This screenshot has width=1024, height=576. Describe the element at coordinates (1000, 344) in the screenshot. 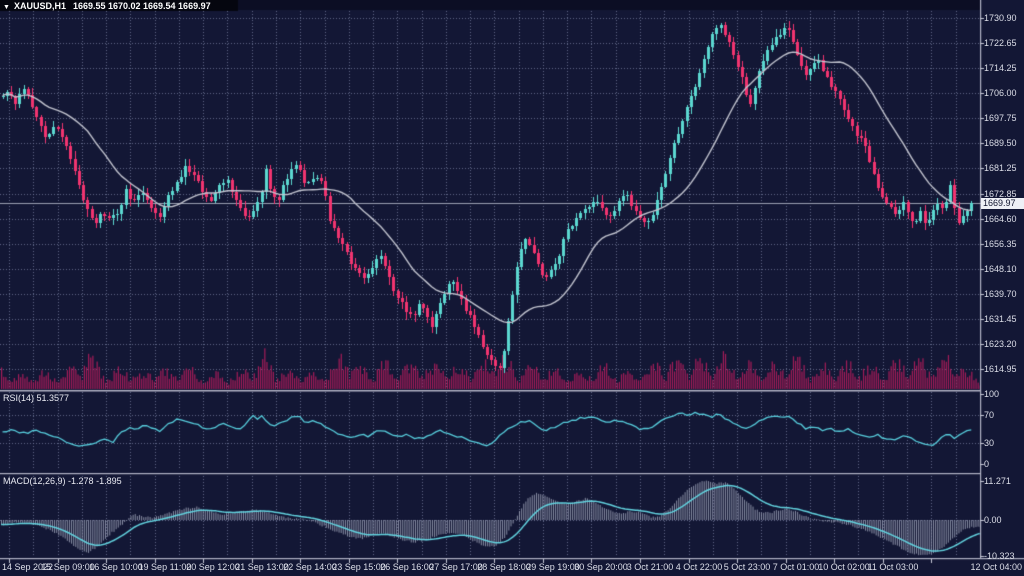

I see `price-tick-label: 1623.20` at that location.